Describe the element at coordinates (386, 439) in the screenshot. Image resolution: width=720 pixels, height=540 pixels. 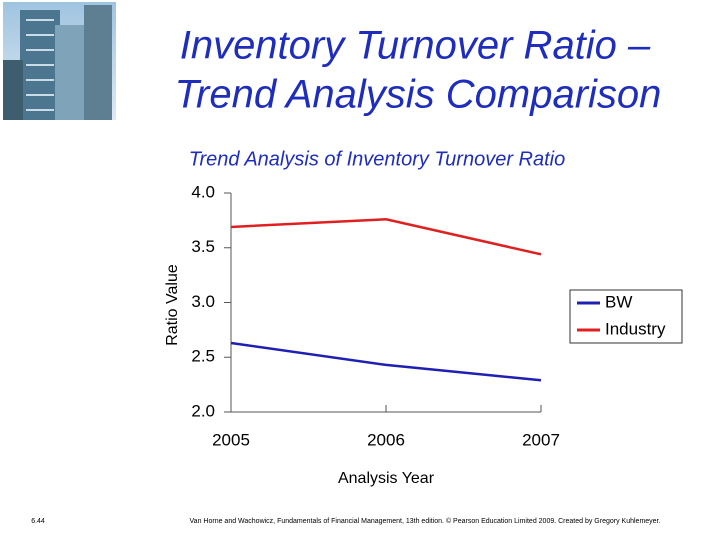
I see `x-tick-label: 2006` at that location.